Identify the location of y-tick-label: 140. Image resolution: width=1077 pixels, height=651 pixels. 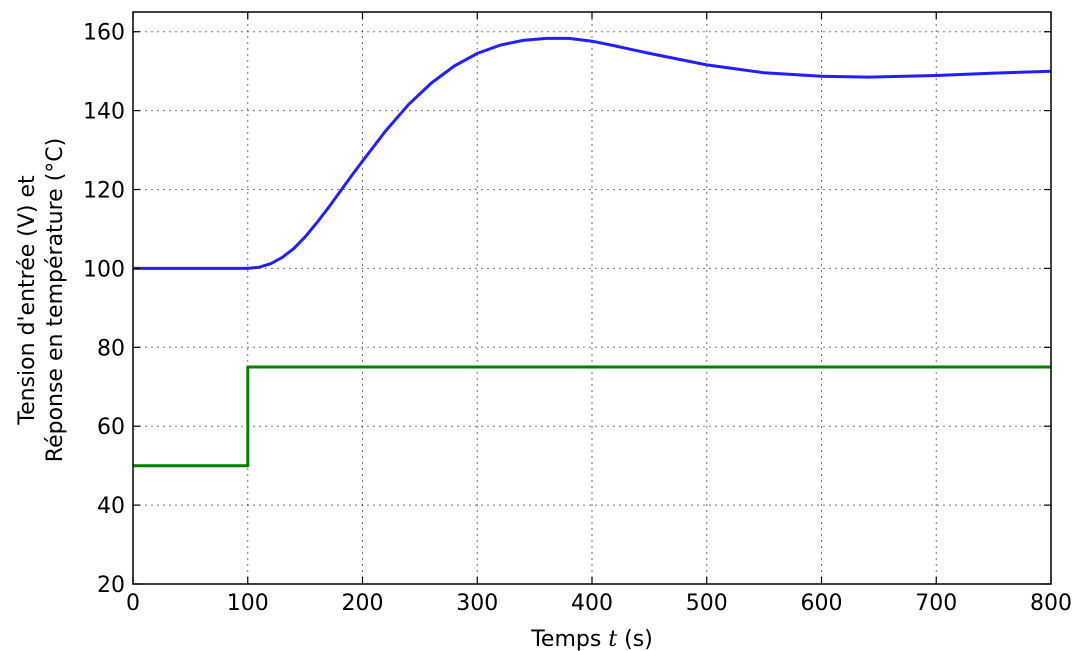
(104, 112).